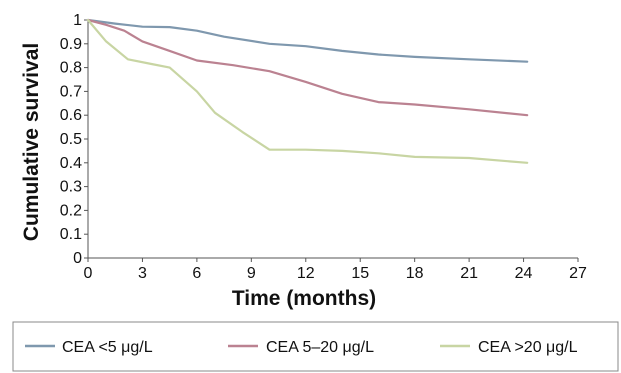  Describe the element at coordinates (71, 234) in the screenshot. I see `y-tick-label: 0.1` at that location.